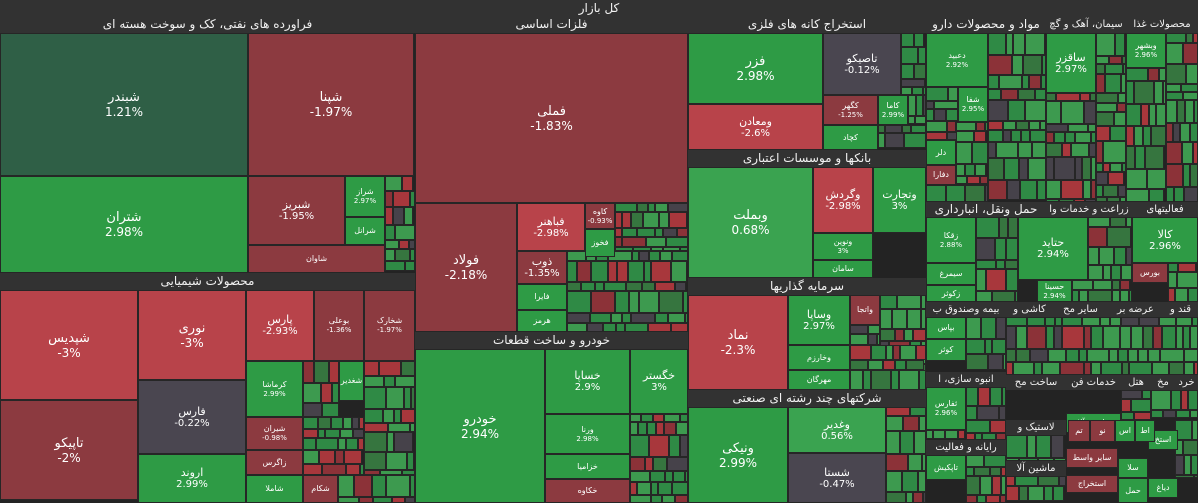  I want to click on symbol-tile-80: اط, so click(1145, 431).